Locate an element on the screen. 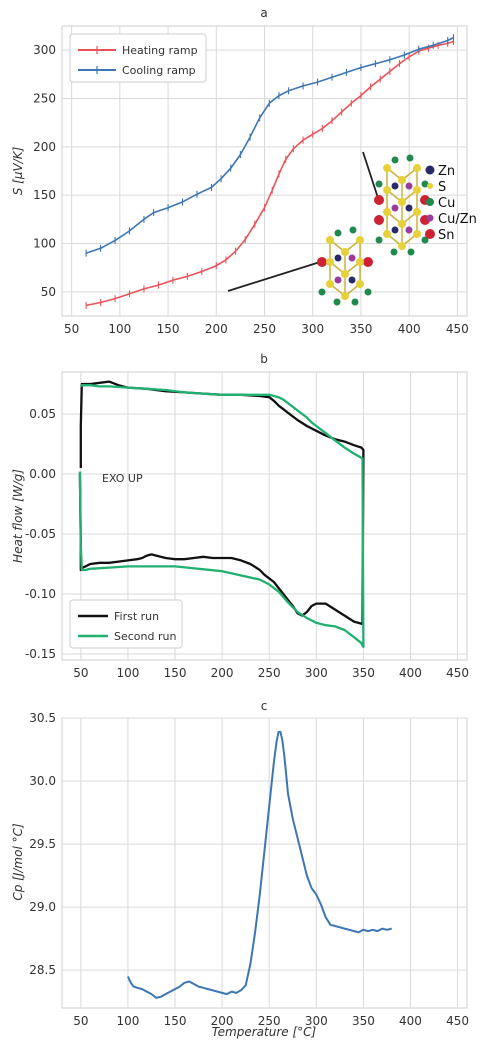  atom-swatch-sn is located at coordinates (430, 234).